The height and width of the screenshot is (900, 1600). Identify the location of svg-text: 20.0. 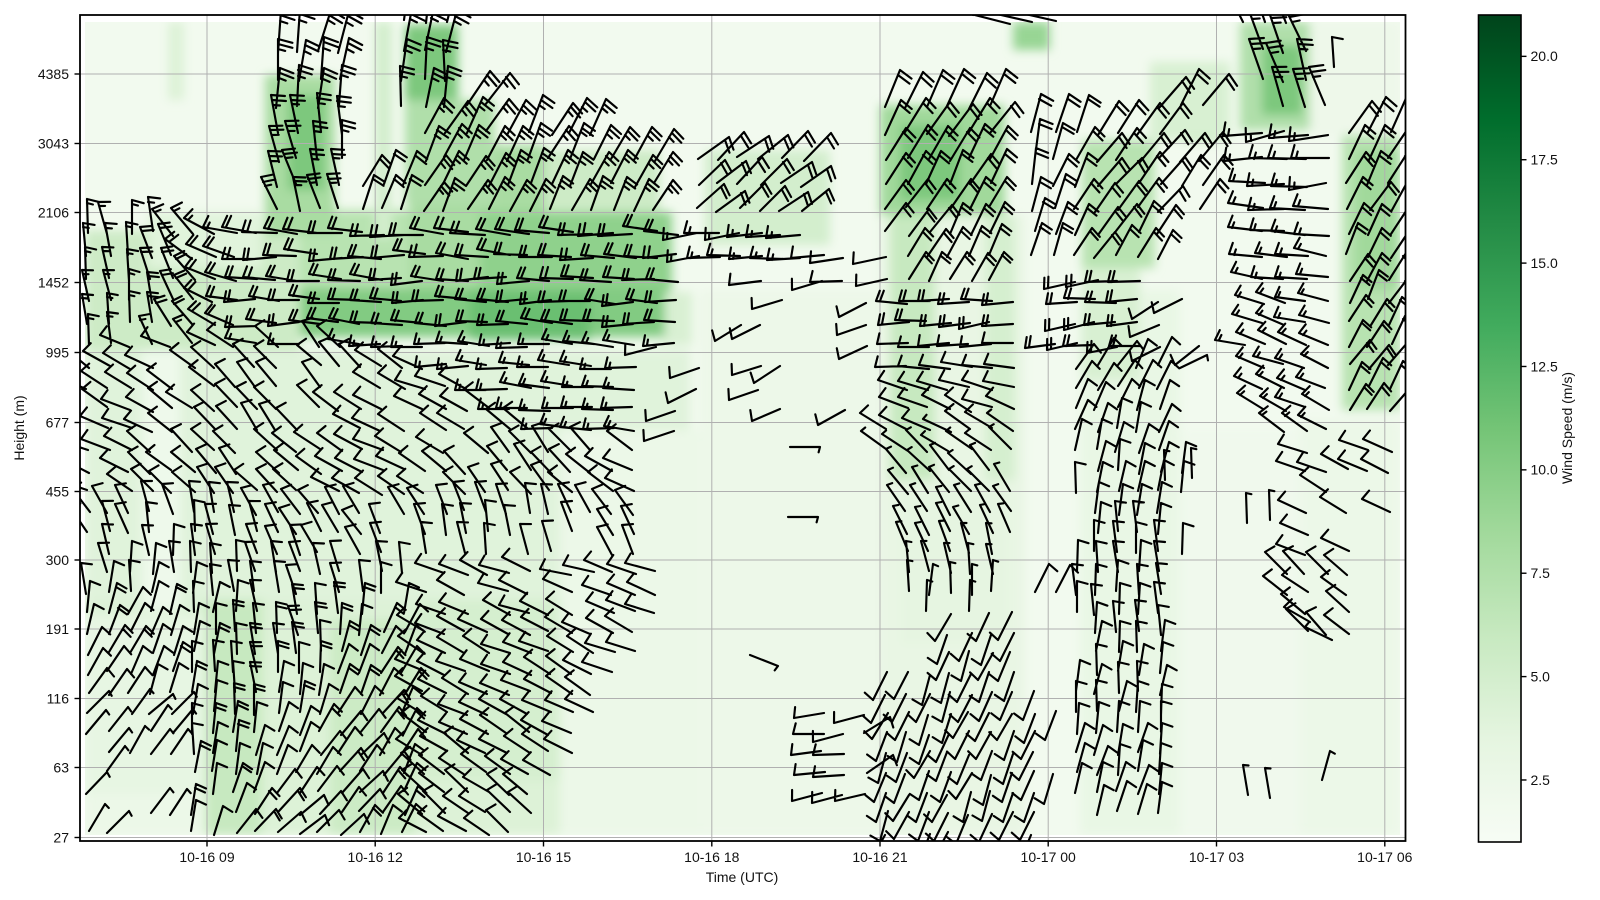
(1544, 56).